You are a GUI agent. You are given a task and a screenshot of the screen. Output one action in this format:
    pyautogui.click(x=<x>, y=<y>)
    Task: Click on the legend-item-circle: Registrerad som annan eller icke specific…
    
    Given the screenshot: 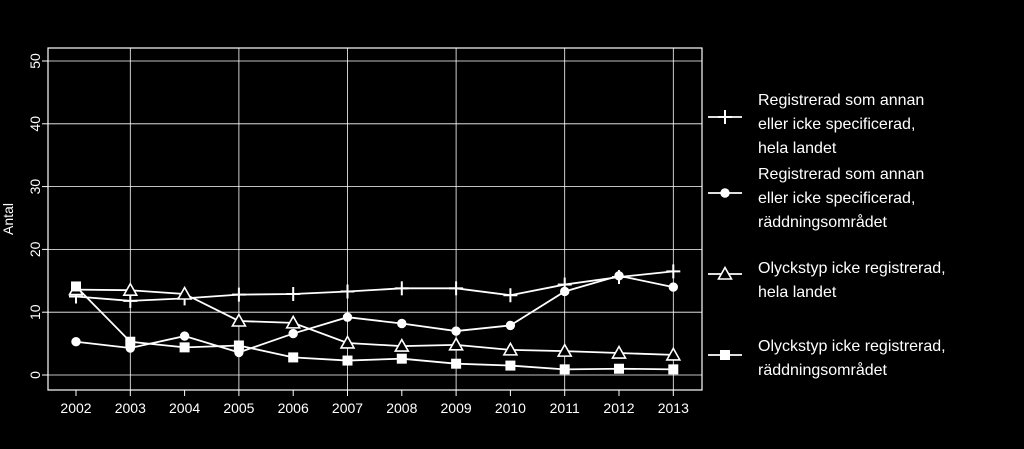 What is the action you would take?
    pyautogui.click(x=816, y=198)
    